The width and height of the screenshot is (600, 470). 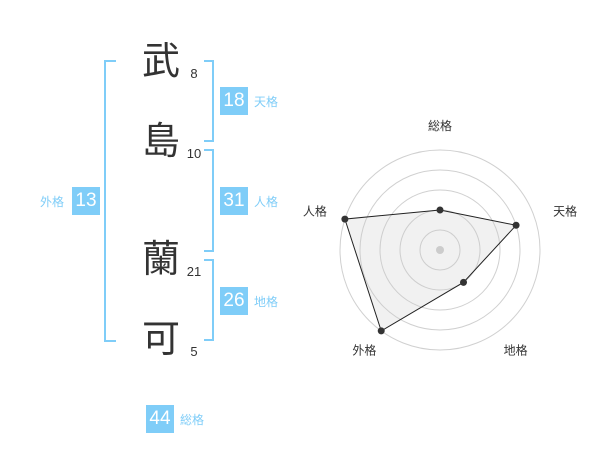 I want to click on stroke-count-3: 21, so click(x=194, y=271).